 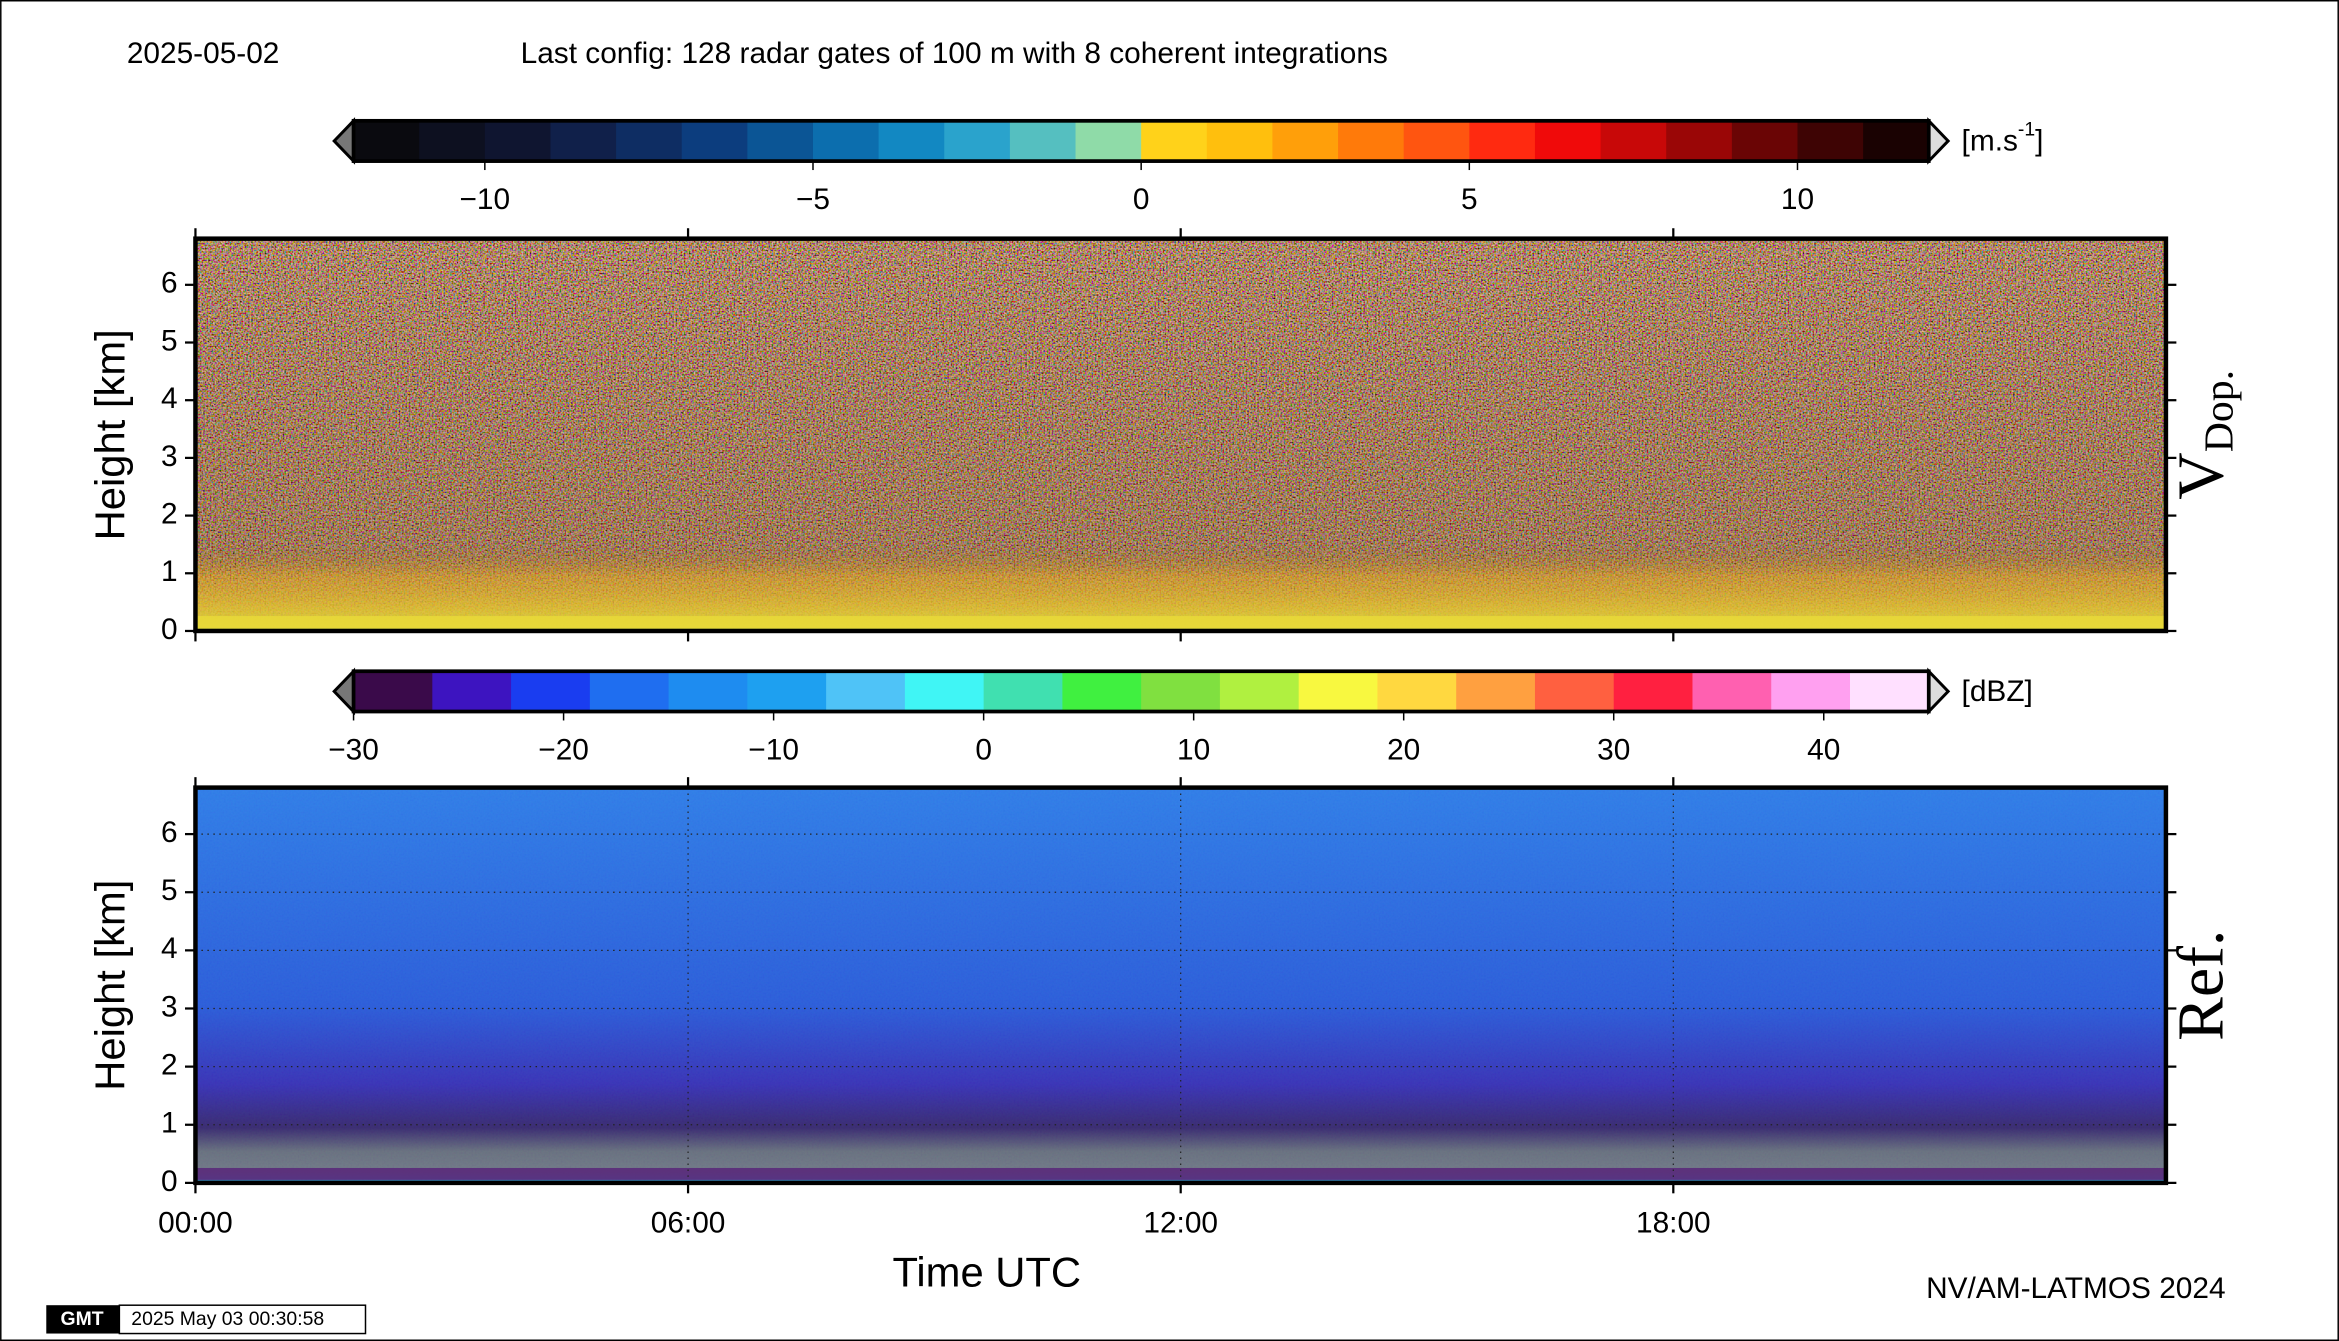 I want to click on logo-box, so click(x=83, y=1319).